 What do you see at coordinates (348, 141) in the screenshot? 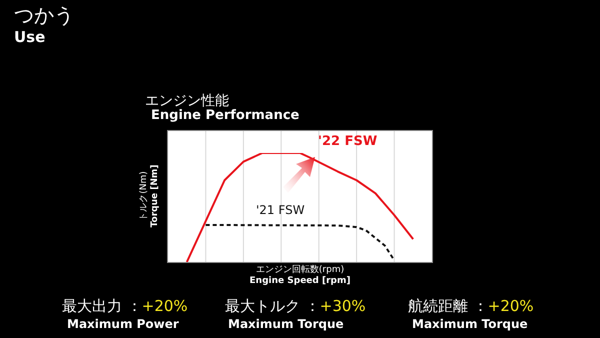
I see `series-label: '22 FSW` at bounding box center [348, 141].